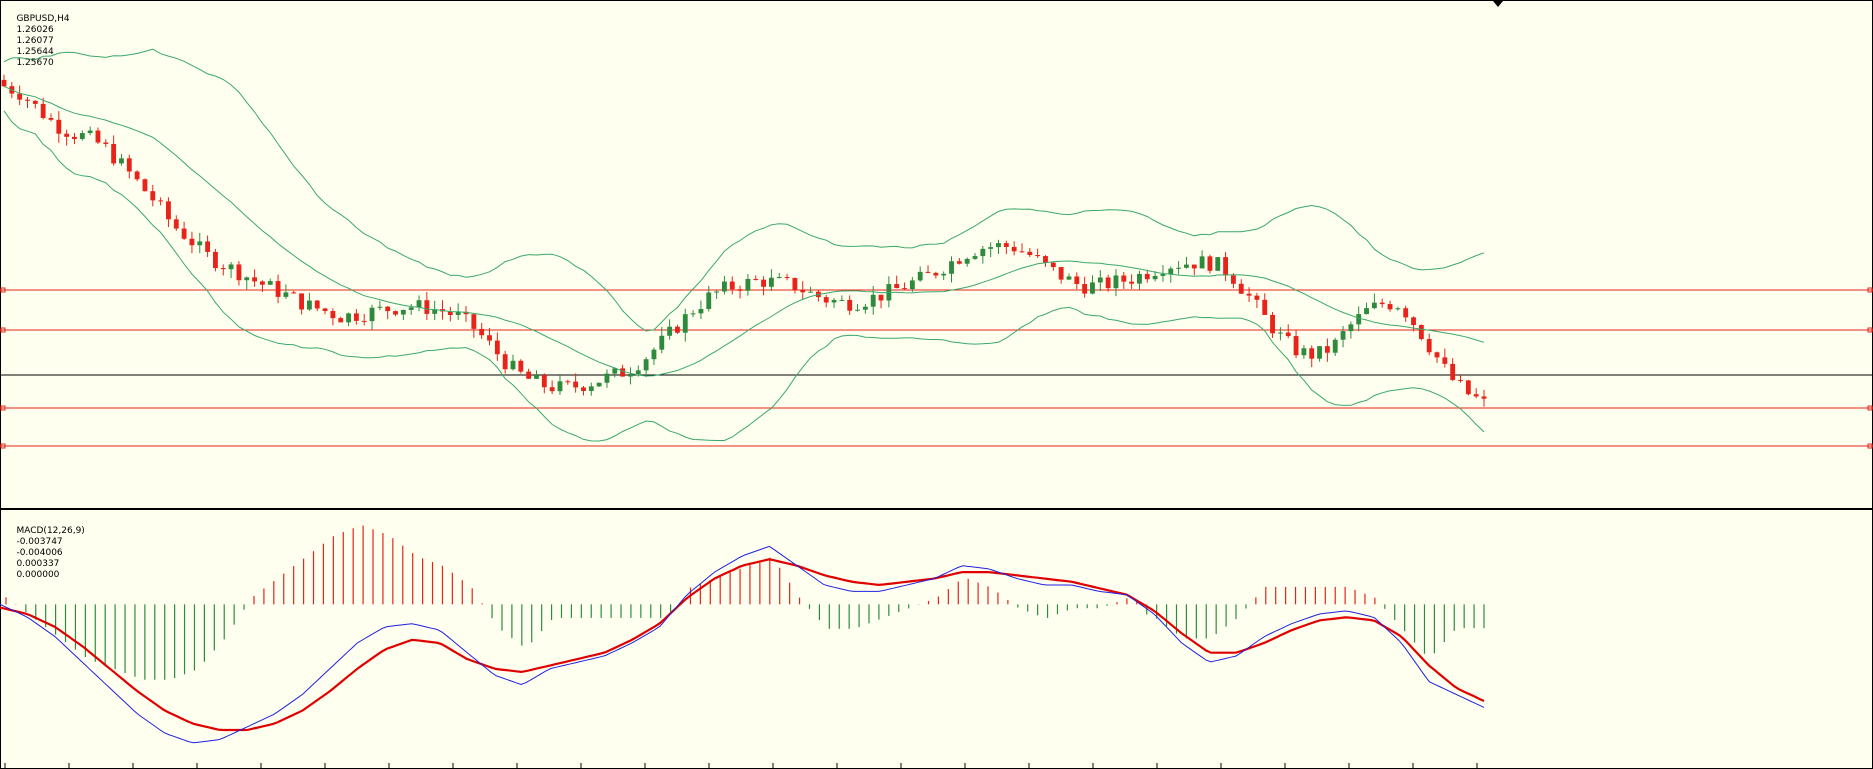  Describe the element at coordinates (1498, 4) in the screenshot. I see `shift-marker-icon` at that location.